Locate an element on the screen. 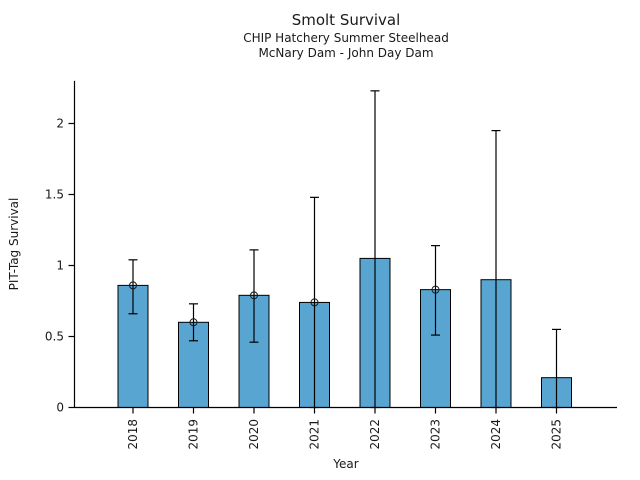 The image size is (640, 480). x-tick-label-2024: 2024 is located at coordinates (496, 434).